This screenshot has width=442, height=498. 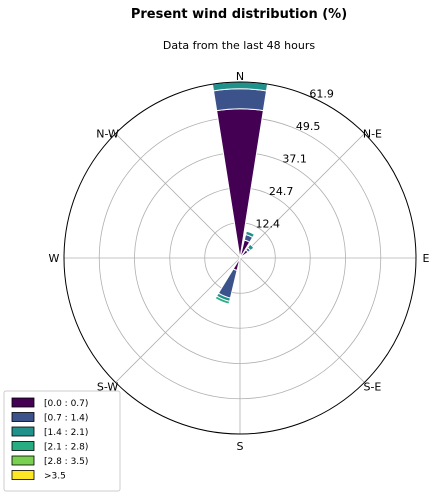 I want to click on radial-tick-label: 49.5, so click(x=308, y=126).